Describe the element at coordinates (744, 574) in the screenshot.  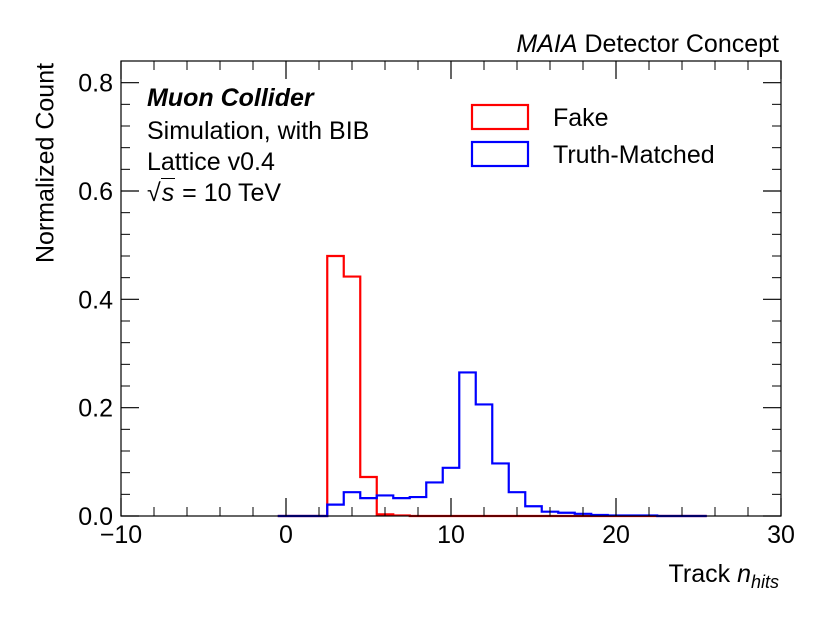
I see `x-axis-label-var: n` at that location.